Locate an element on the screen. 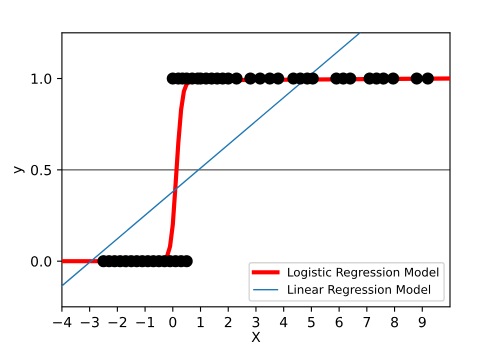  y-axis-title: y is located at coordinates (19, 170).